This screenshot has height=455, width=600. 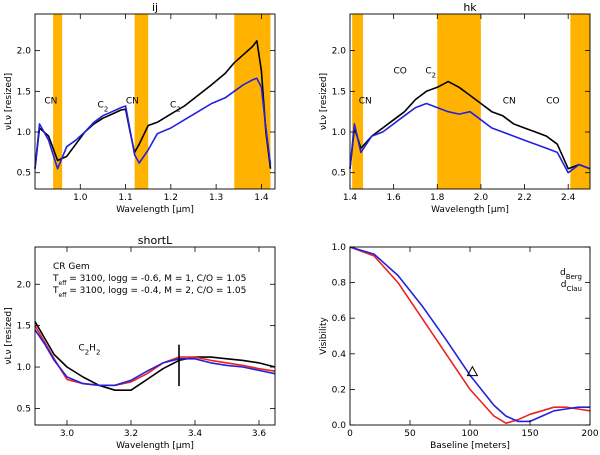 What do you see at coordinates (155, 240) in the screenshot?
I see `chart-title: shortL` at bounding box center [155, 240].